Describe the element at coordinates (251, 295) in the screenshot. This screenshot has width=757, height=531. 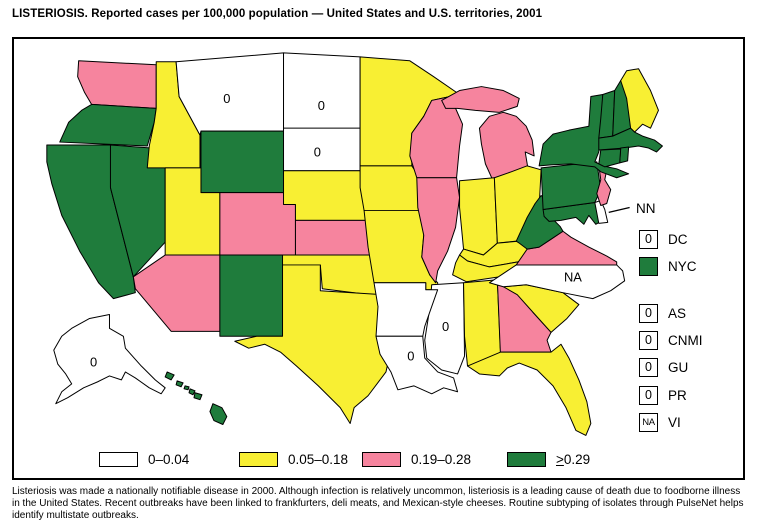
I see `state-NM` at that location.